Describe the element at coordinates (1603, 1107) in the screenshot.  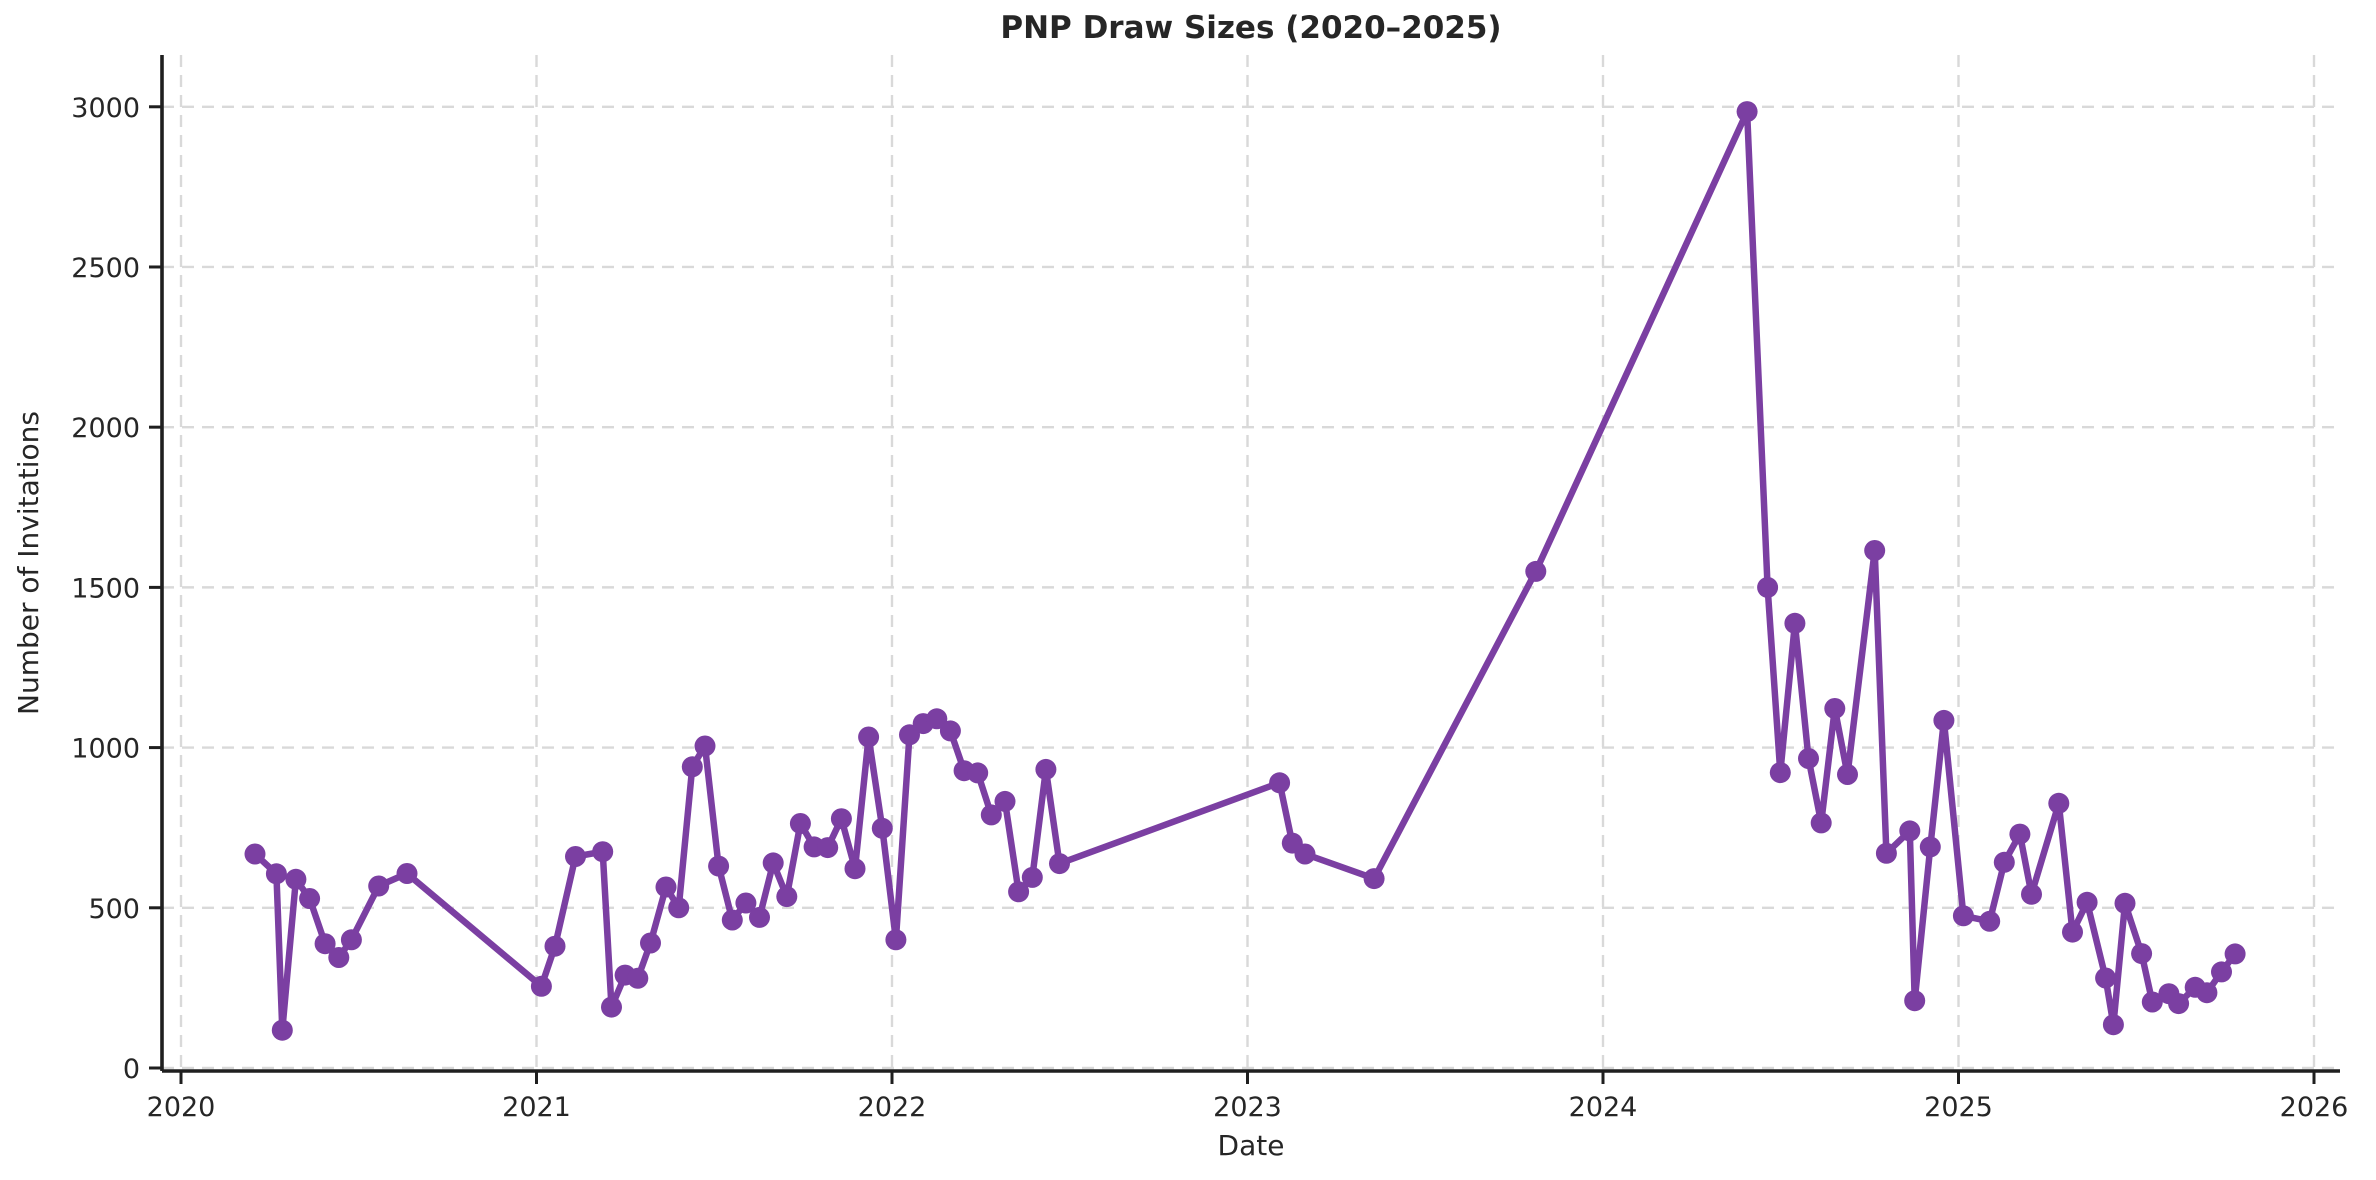
I see `x-tick-label-2024: 2024` at that location.